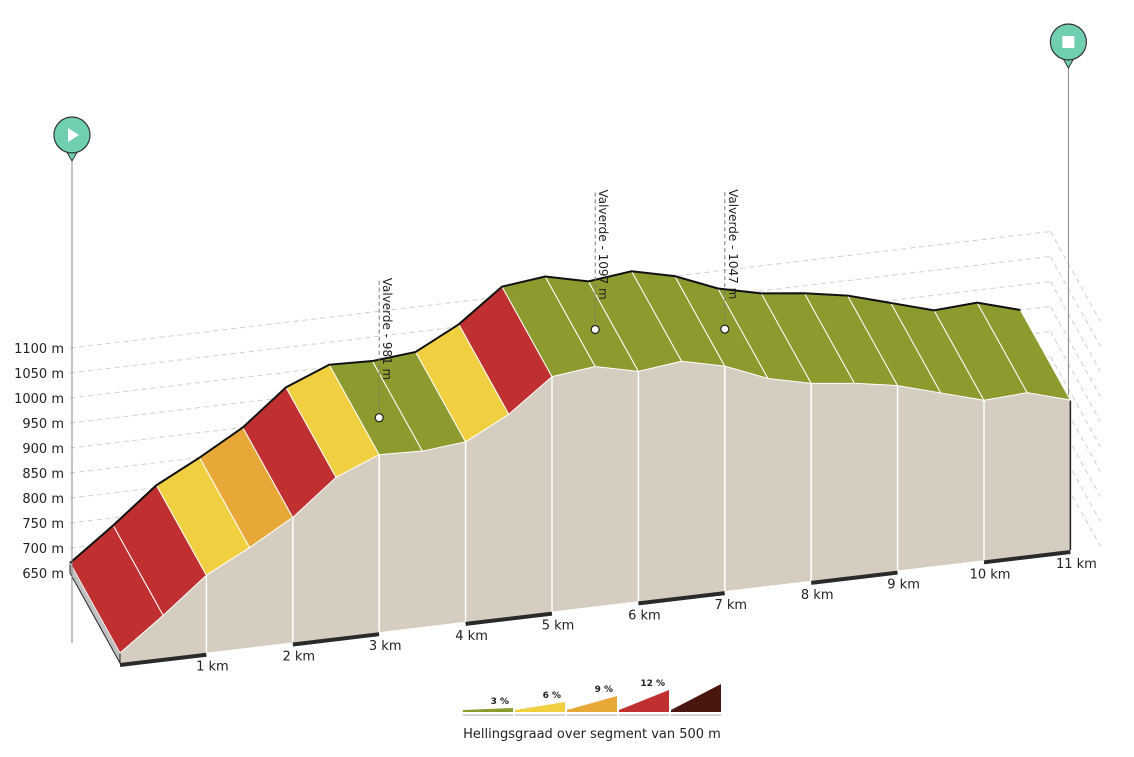 Image resolution: width=1134 pixels, height=757 pixels. I want to click on x-tick-label: 11 km, so click(1076, 564).